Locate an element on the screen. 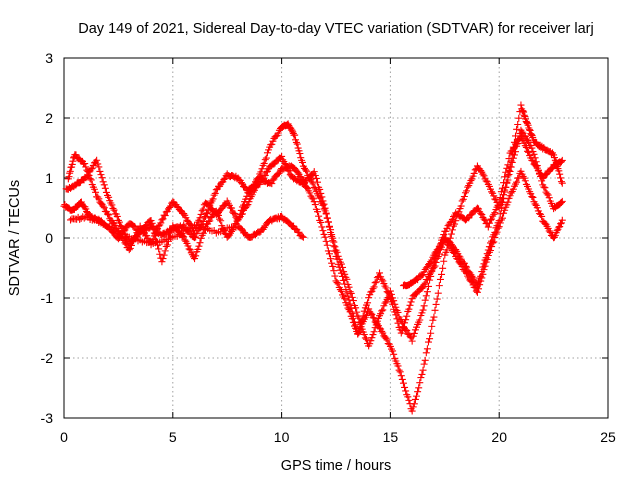 Image resolution: width=640 pixels, height=480 pixels. x-tick-label: 0 is located at coordinates (64, 437).